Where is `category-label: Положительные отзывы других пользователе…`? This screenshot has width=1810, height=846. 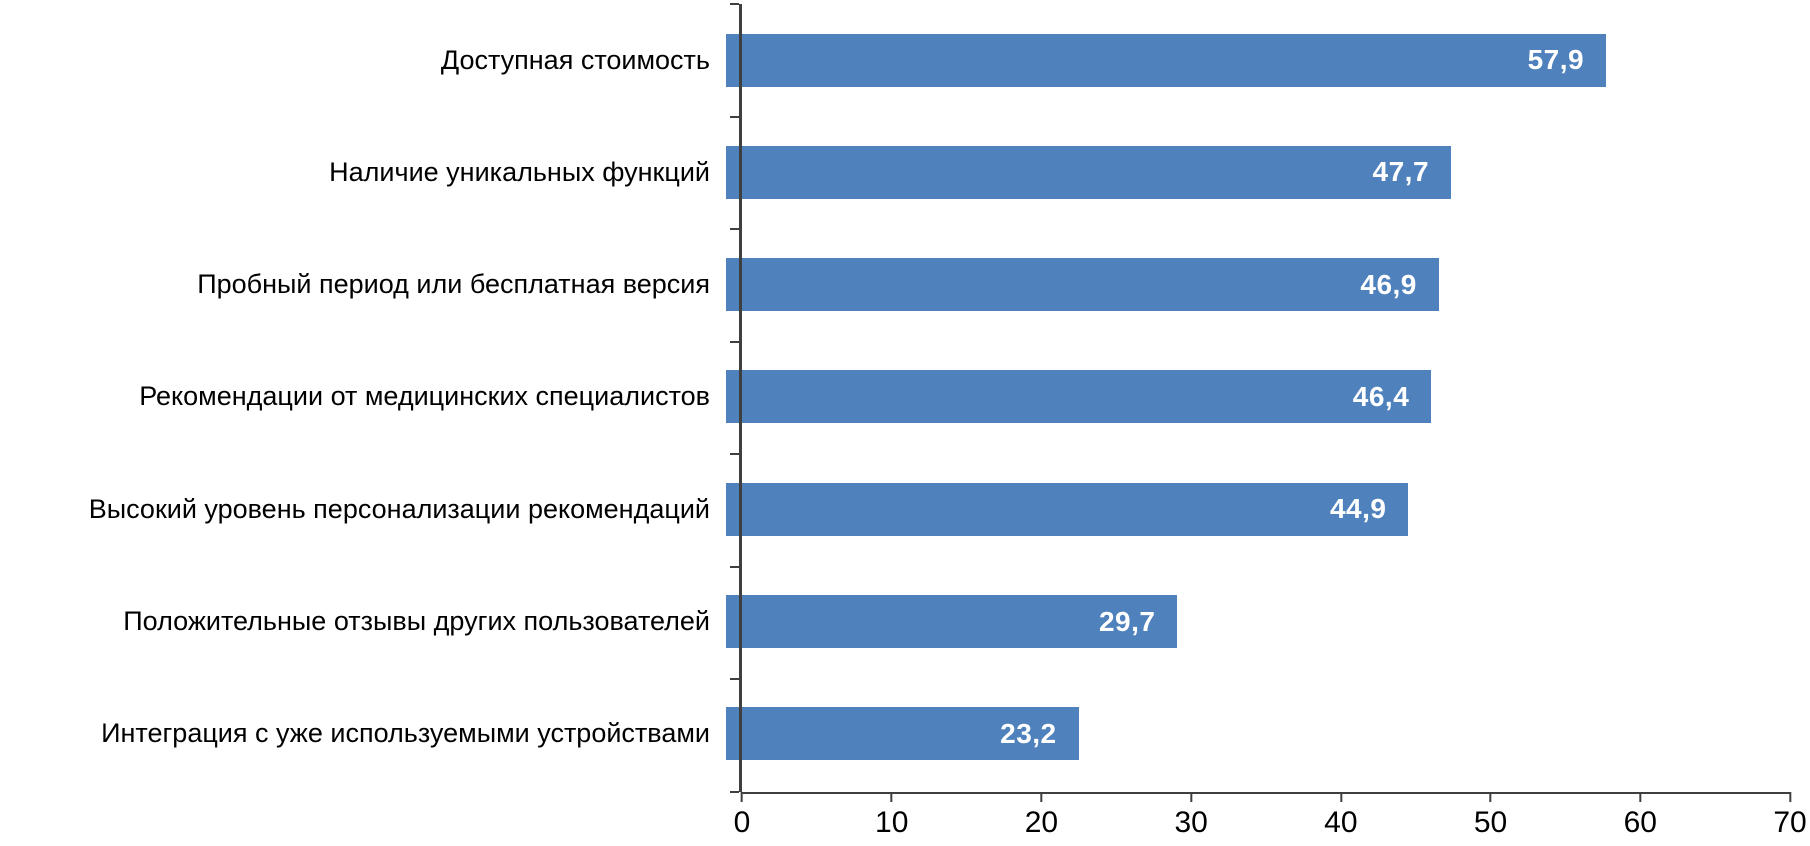
category-label: Положительные отзывы других пользователе… is located at coordinates (416, 621).